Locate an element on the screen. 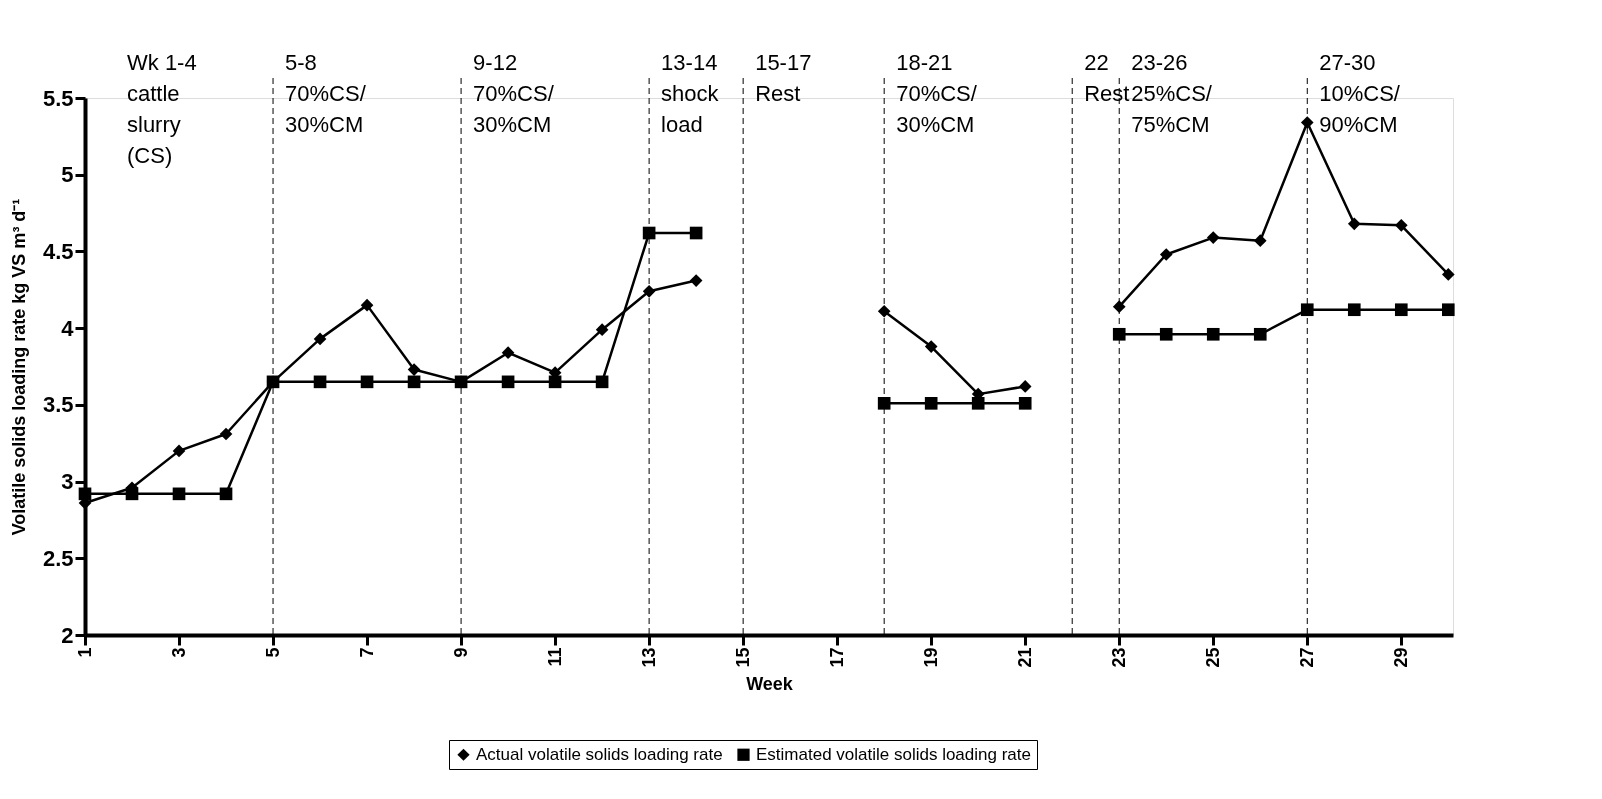 The width and height of the screenshot is (1602, 799). y-tick-label: 5.5 is located at coordinates (58, 98).